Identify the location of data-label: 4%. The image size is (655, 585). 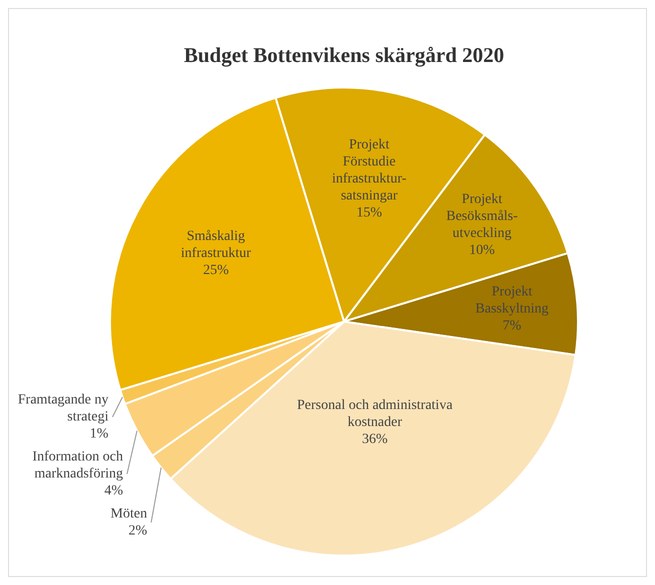
(114, 491).